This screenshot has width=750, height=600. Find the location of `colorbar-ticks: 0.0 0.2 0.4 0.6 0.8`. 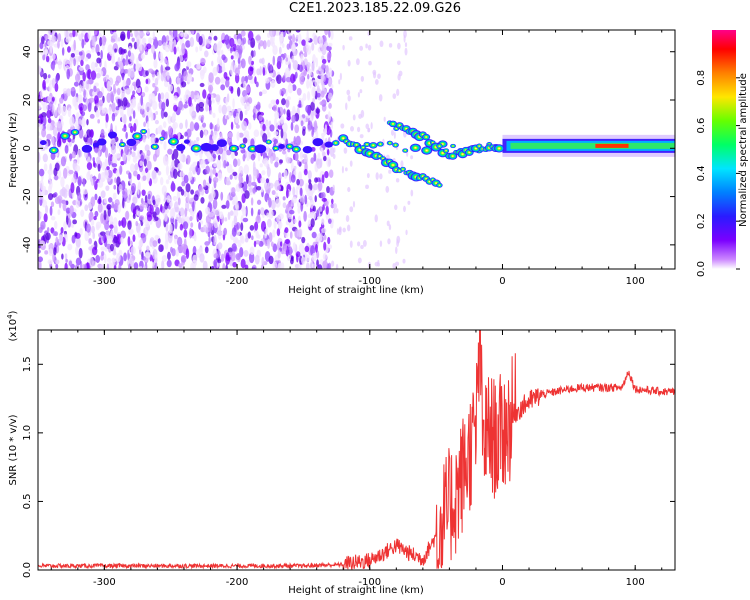

colorbar-ticks: 0.0 0.2 0.4 0.6 0.8 is located at coordinates (718, 173).